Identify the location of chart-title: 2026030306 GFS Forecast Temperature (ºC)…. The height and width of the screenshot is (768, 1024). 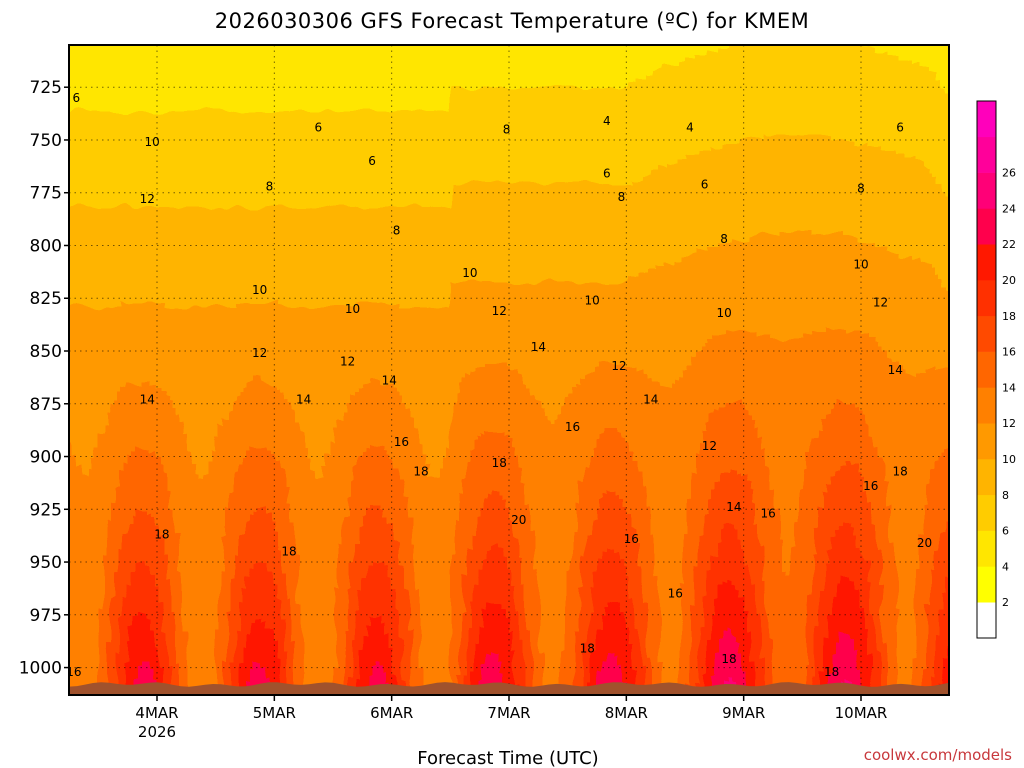
(512, 21).